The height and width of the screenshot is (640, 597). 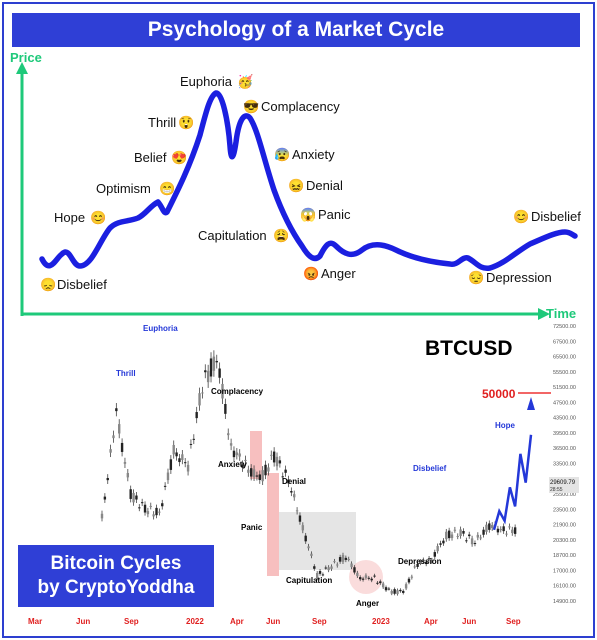 What do you see at coordinates (564, 602) in the screenshot?
I see `y-tick-label: 14900.00` at bounding box center [564, 602].